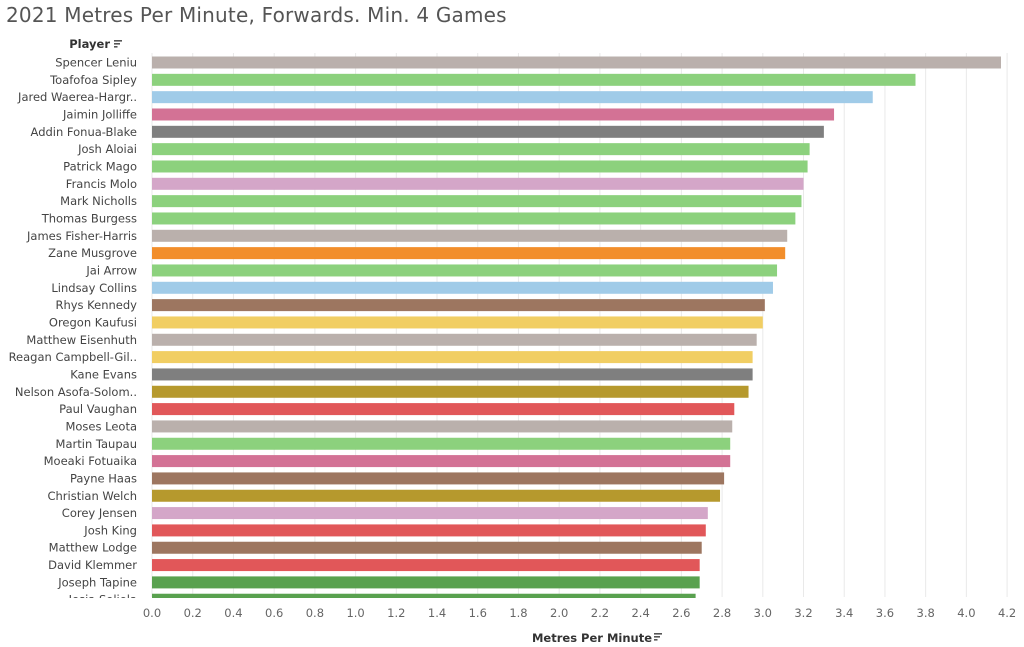 The width and height of the screenshot is (1024, 647). I want to click on x-tick-label: 0.0, so click(152, 613).